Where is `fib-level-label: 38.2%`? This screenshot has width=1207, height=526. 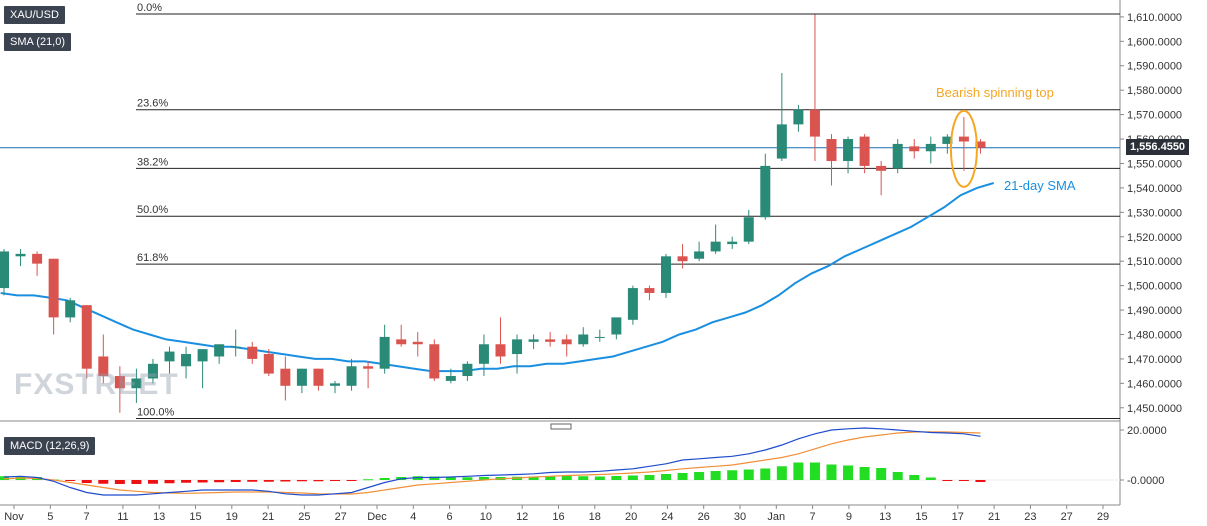 fib-level-label: 38.2% is located at coordinates (152, 162).